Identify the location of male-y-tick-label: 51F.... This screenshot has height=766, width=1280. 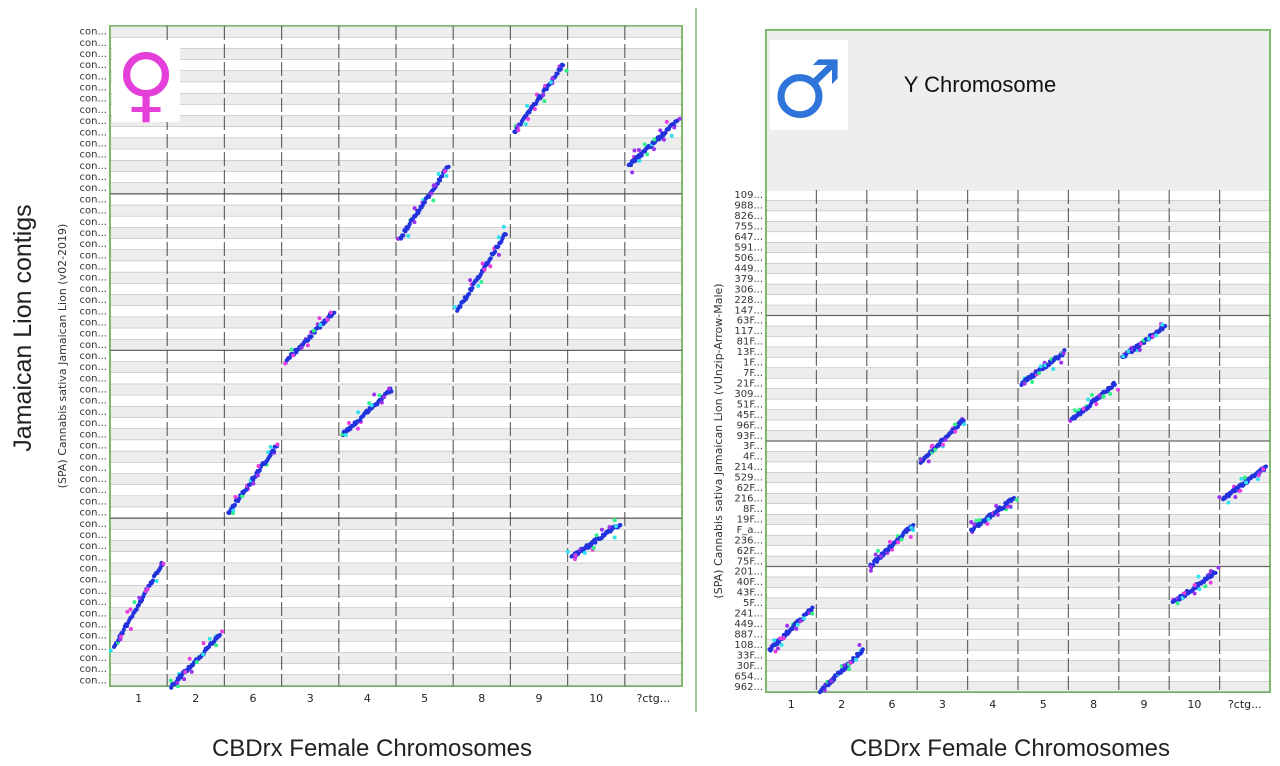
(750, 404).